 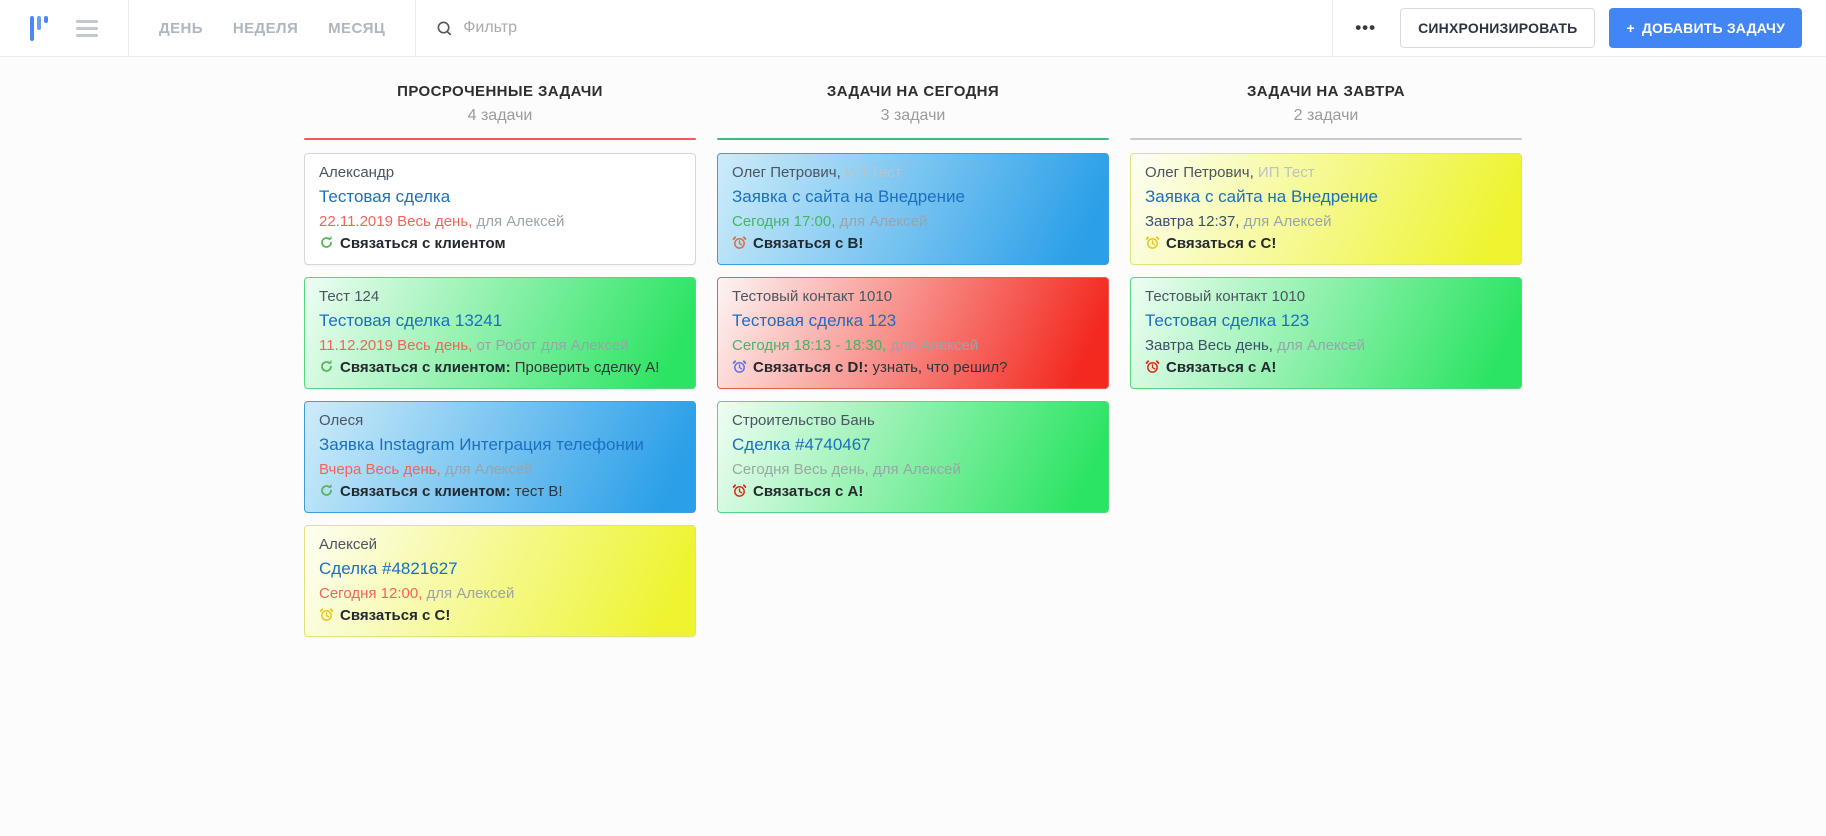 What do you see at coordinates (385, 197) in the screenshot?
I see `deal-link: Тестовая сделка` at bounding box center [385, 197].